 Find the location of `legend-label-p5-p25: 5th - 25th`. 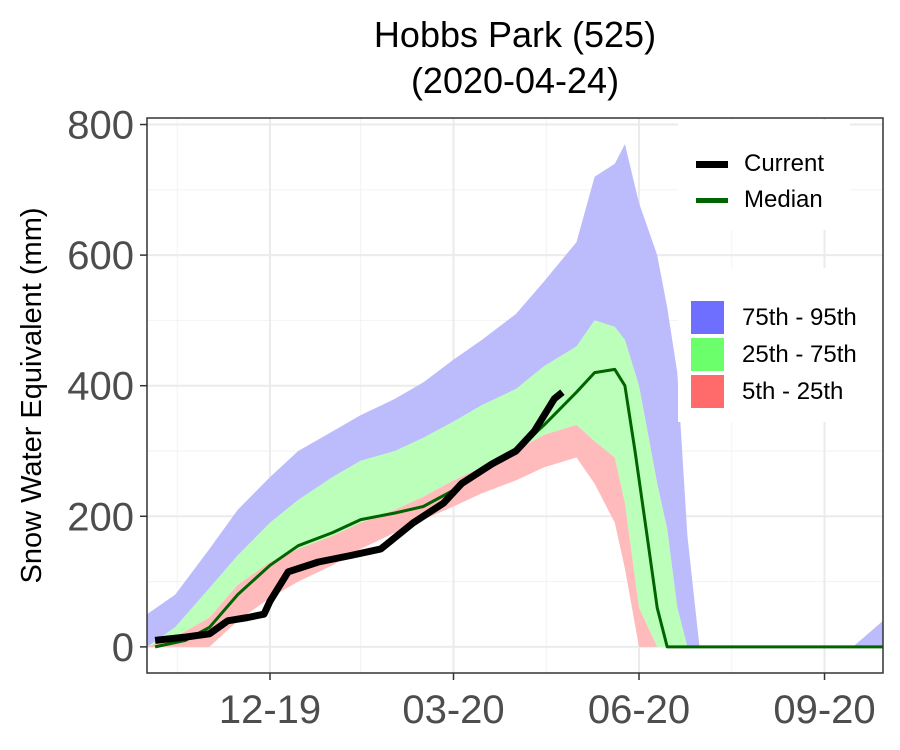

legend-label-p5-p25: 5th - 25th is located at coordinates (793, 391).